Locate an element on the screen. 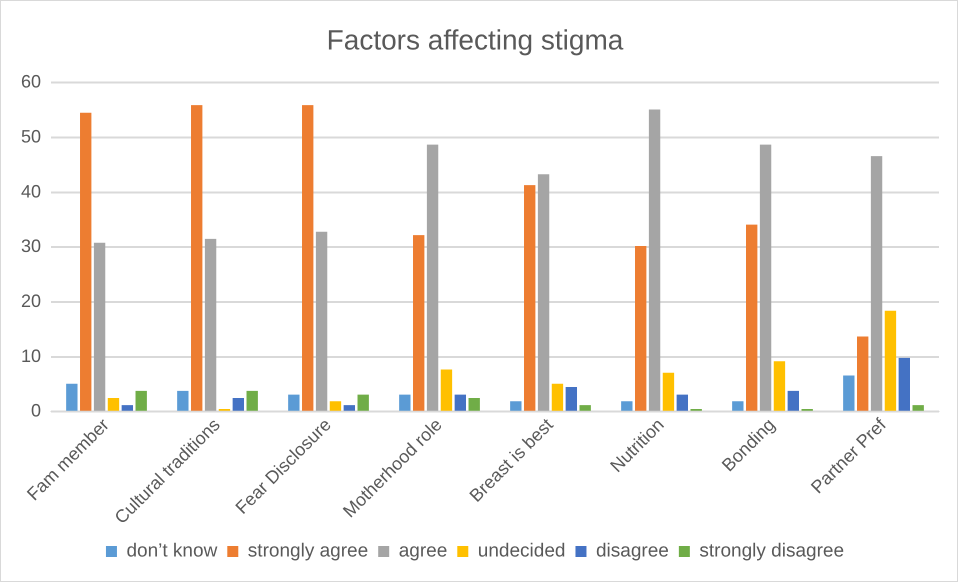  legend-label: strongly agree is located at coordinates (308, 551).